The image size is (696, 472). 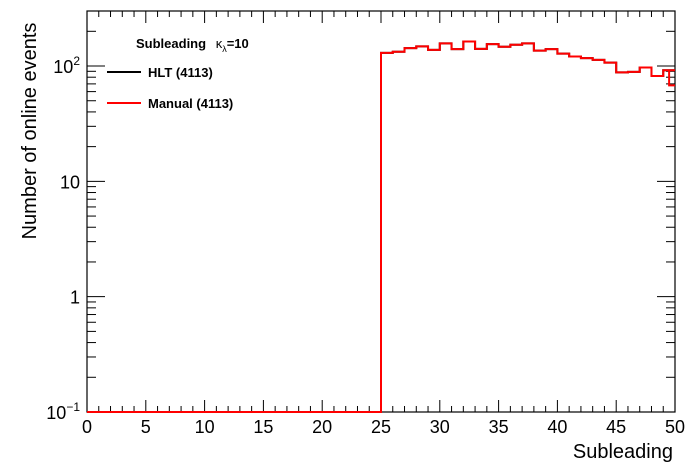 What do you see at coordinates (205, 427) in the screenshot?
I see `x-tick-label: 10` at bounding box center [205, 427].